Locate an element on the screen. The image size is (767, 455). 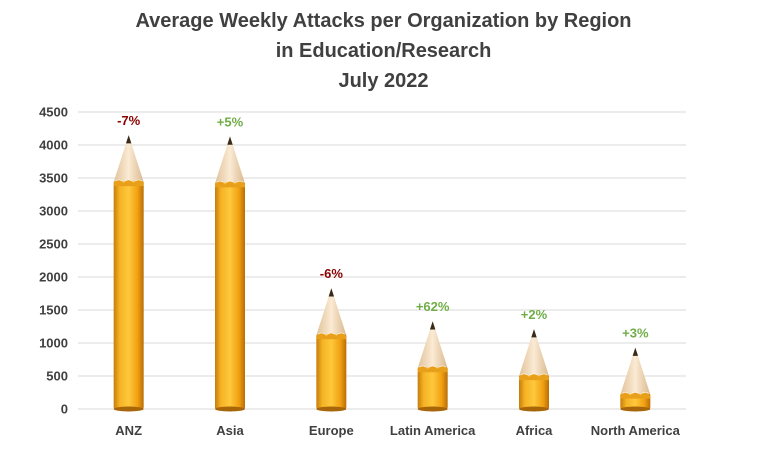
y-tick-label: 2000 is located at coordinates (53, 277).